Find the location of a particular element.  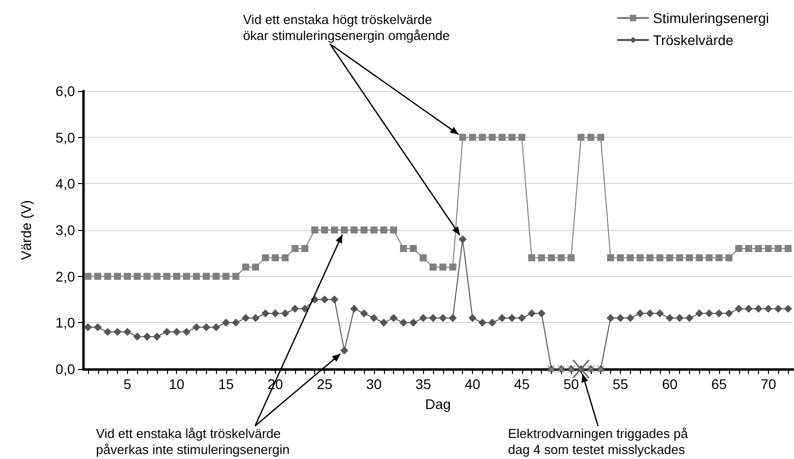

y-tick-label: 5,0 is located at coordinates (66, 137).